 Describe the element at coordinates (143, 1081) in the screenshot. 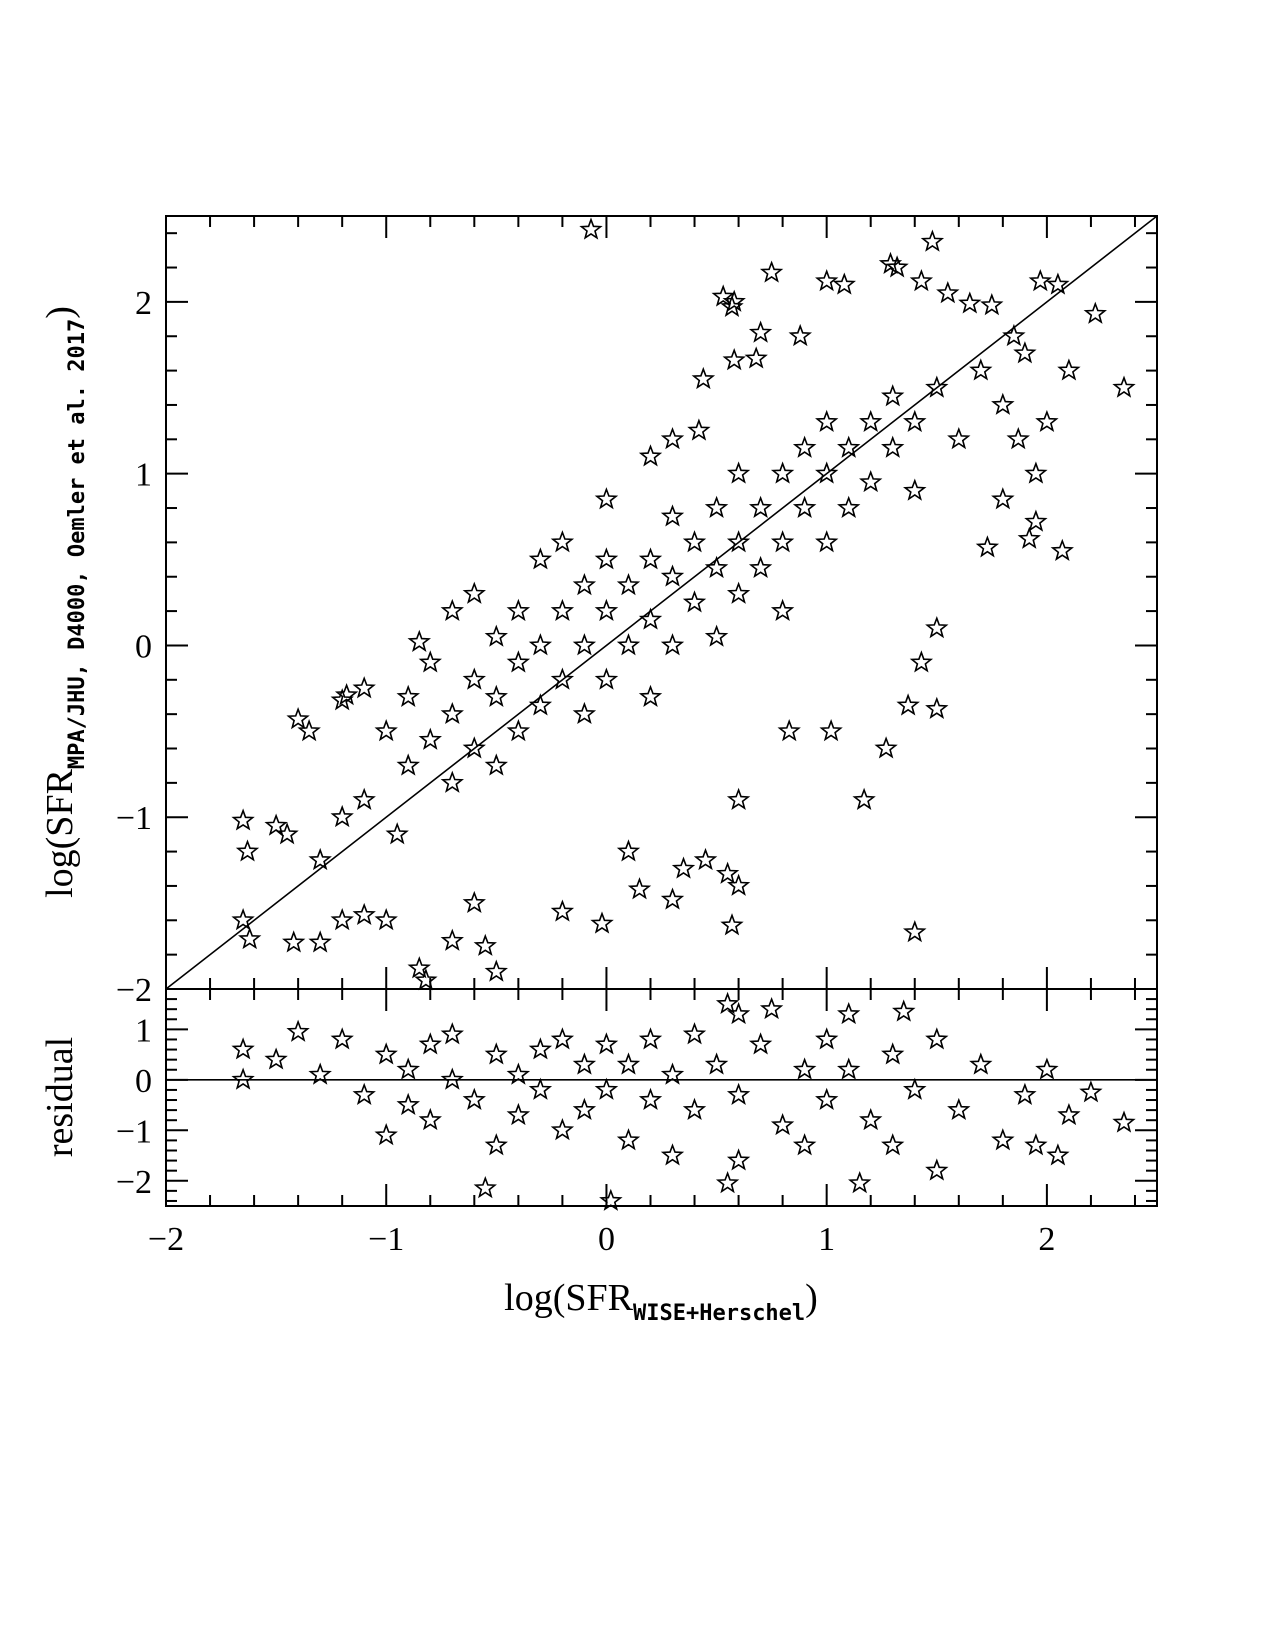

I see `y-tick-label: 0` at that location.